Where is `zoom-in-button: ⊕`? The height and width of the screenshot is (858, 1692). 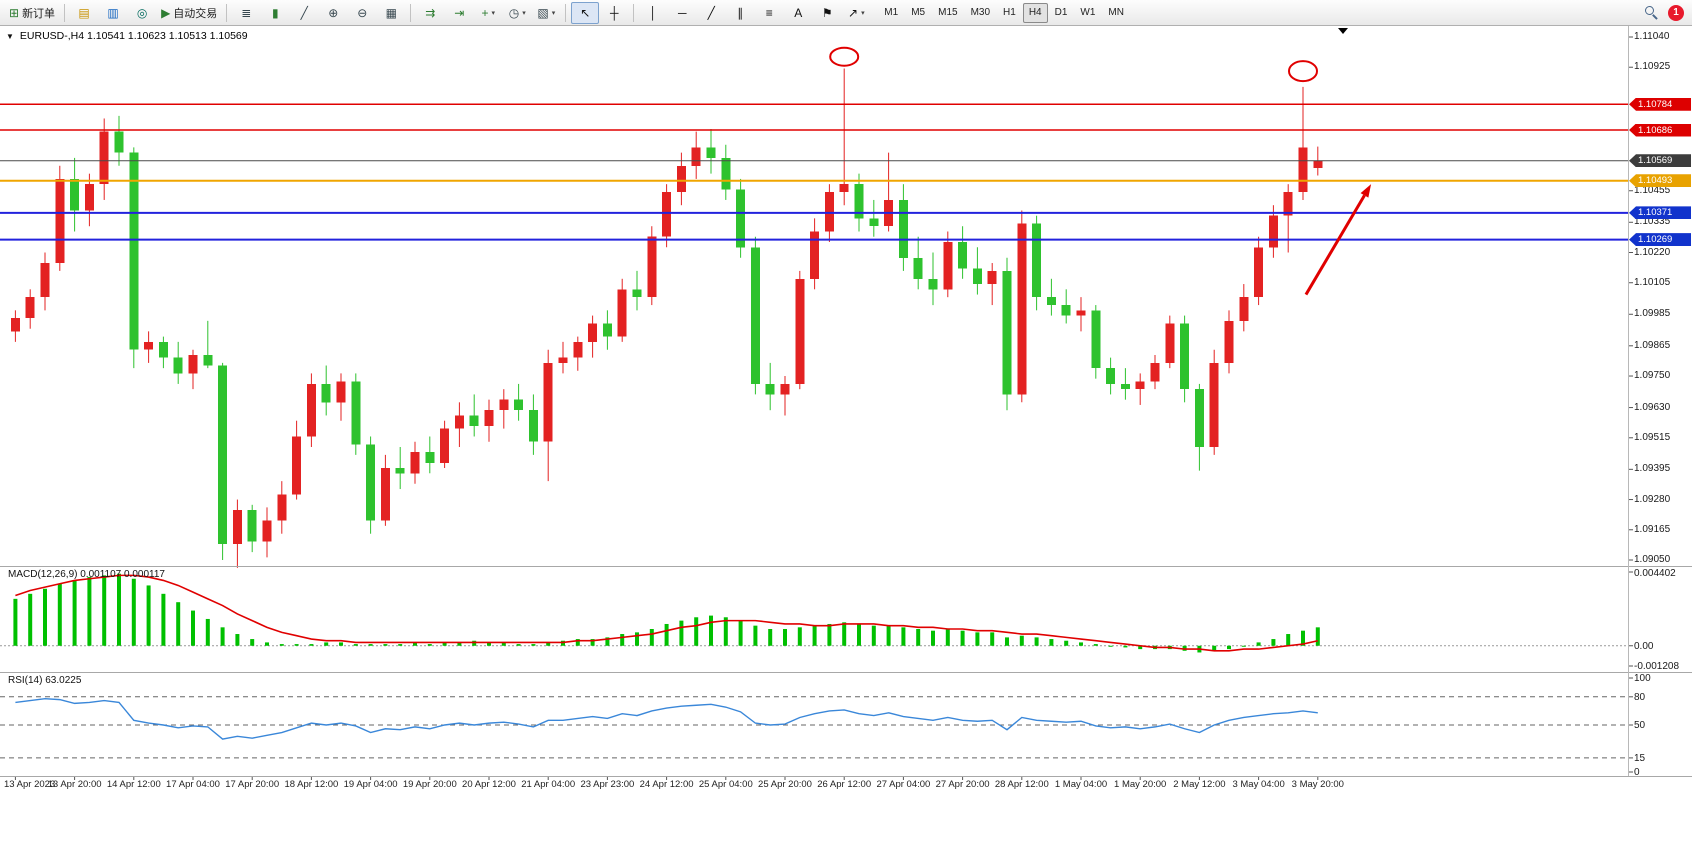
zoom-in-button: ⊕ is located at coordinates (333, 13).